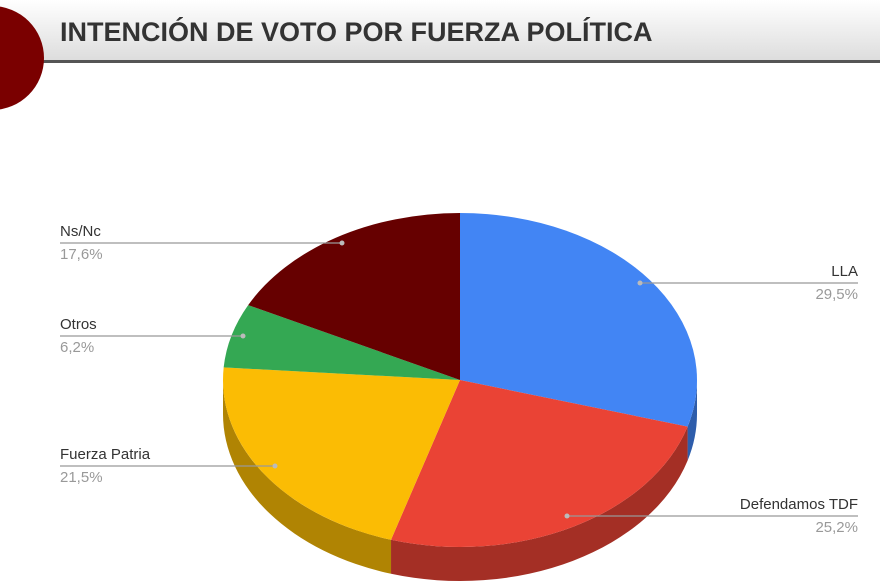  What do you see at coordinates (836, 527) in the screenshot?
I see `slice-value: 25,2%` at bounding box center [836, 527].